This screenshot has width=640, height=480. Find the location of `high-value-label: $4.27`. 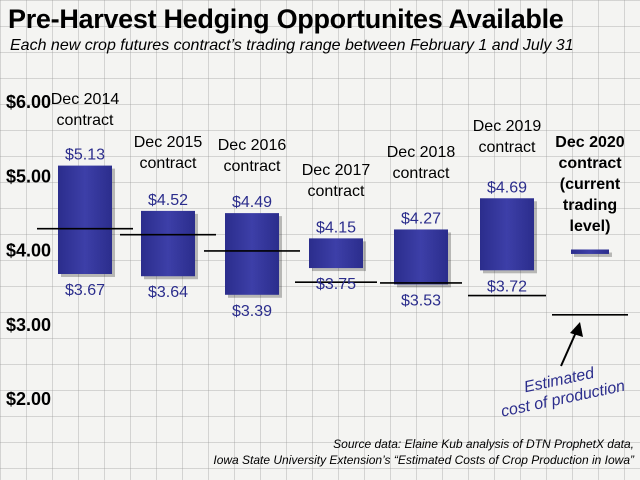

high-value-label: $4.27 is located at coordinates (421, 218).